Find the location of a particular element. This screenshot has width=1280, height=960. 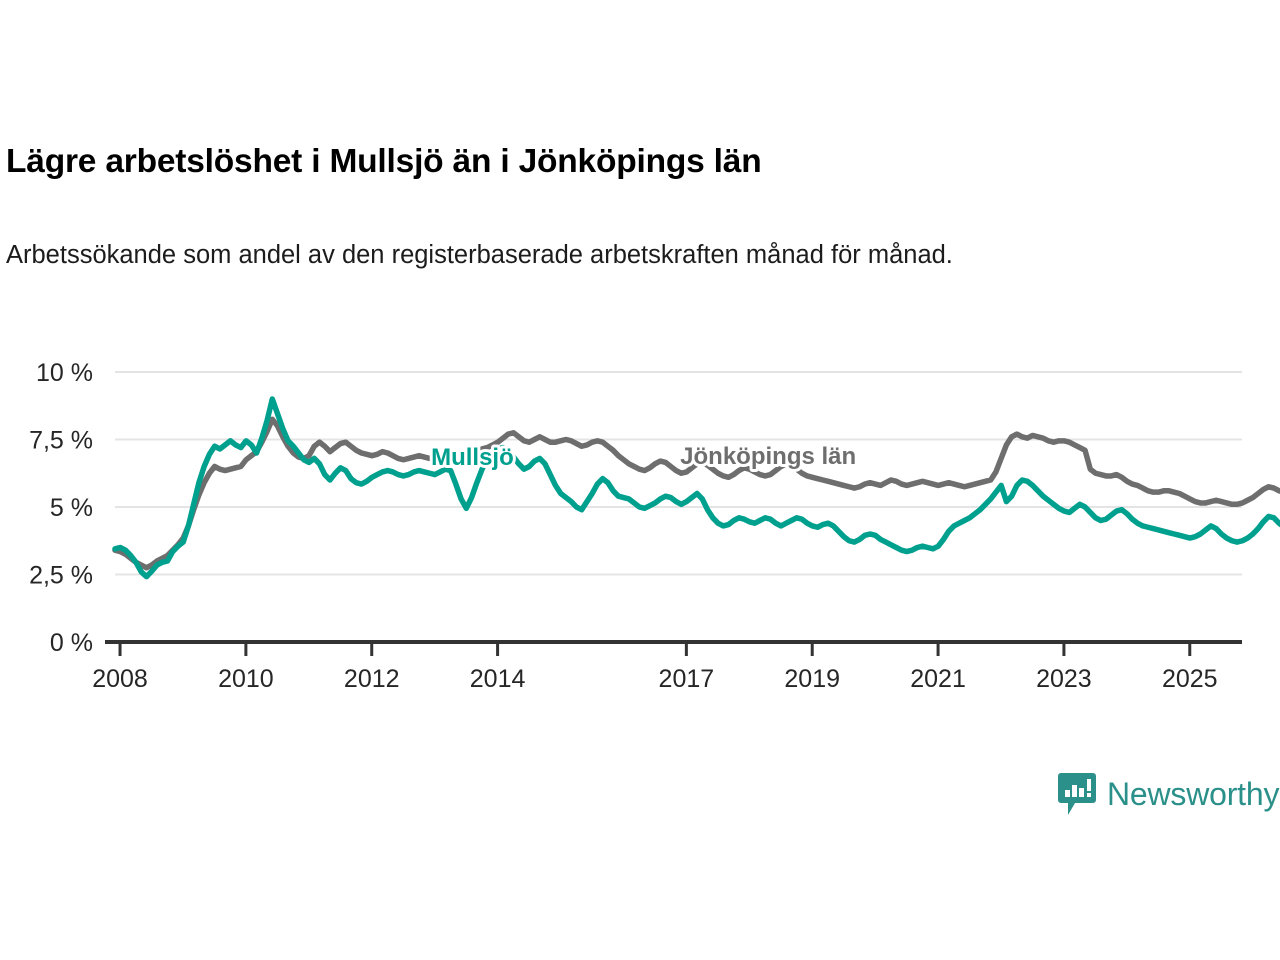

x-axis-tick-label: 2023 is located at coordinates (1064, 679).